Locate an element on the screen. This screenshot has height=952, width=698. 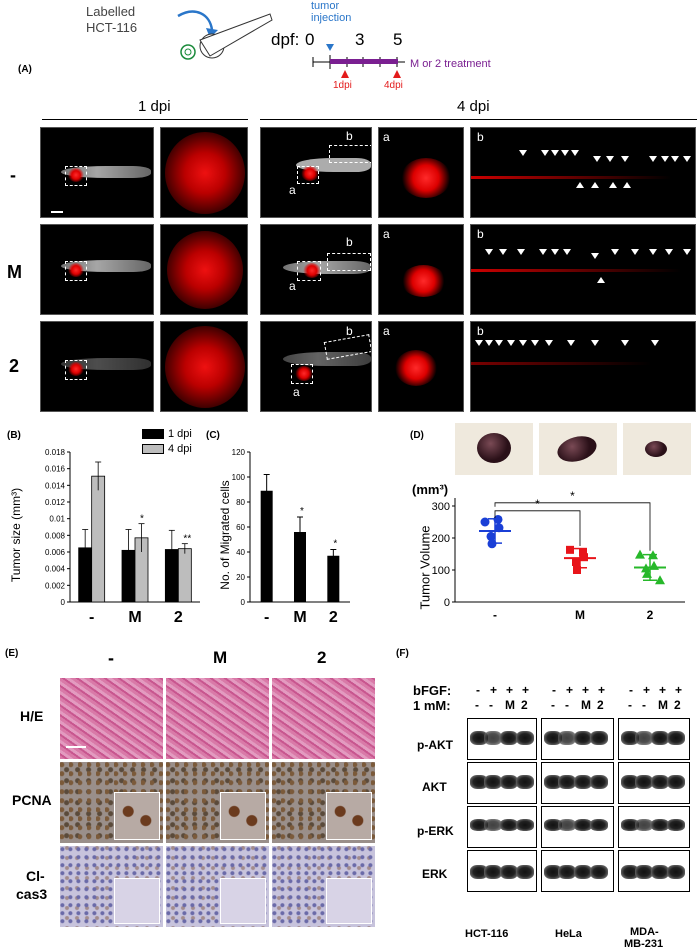
row-label-he: H/E is located at coordinates (32, 716).